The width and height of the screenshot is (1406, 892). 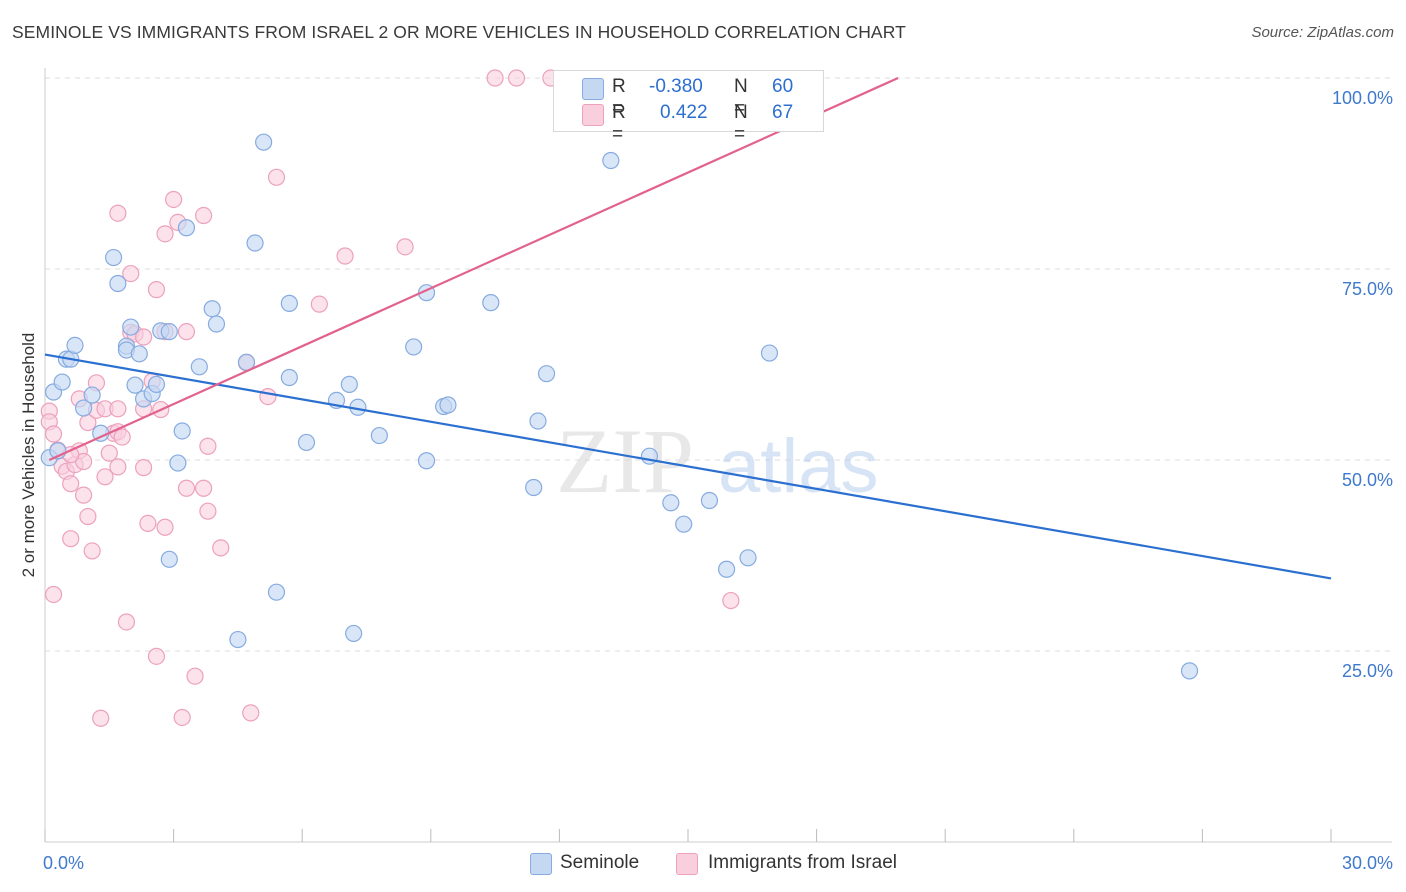 I want to click on x-tick-label-max: 30.0%, so click(x=1367, y=863).